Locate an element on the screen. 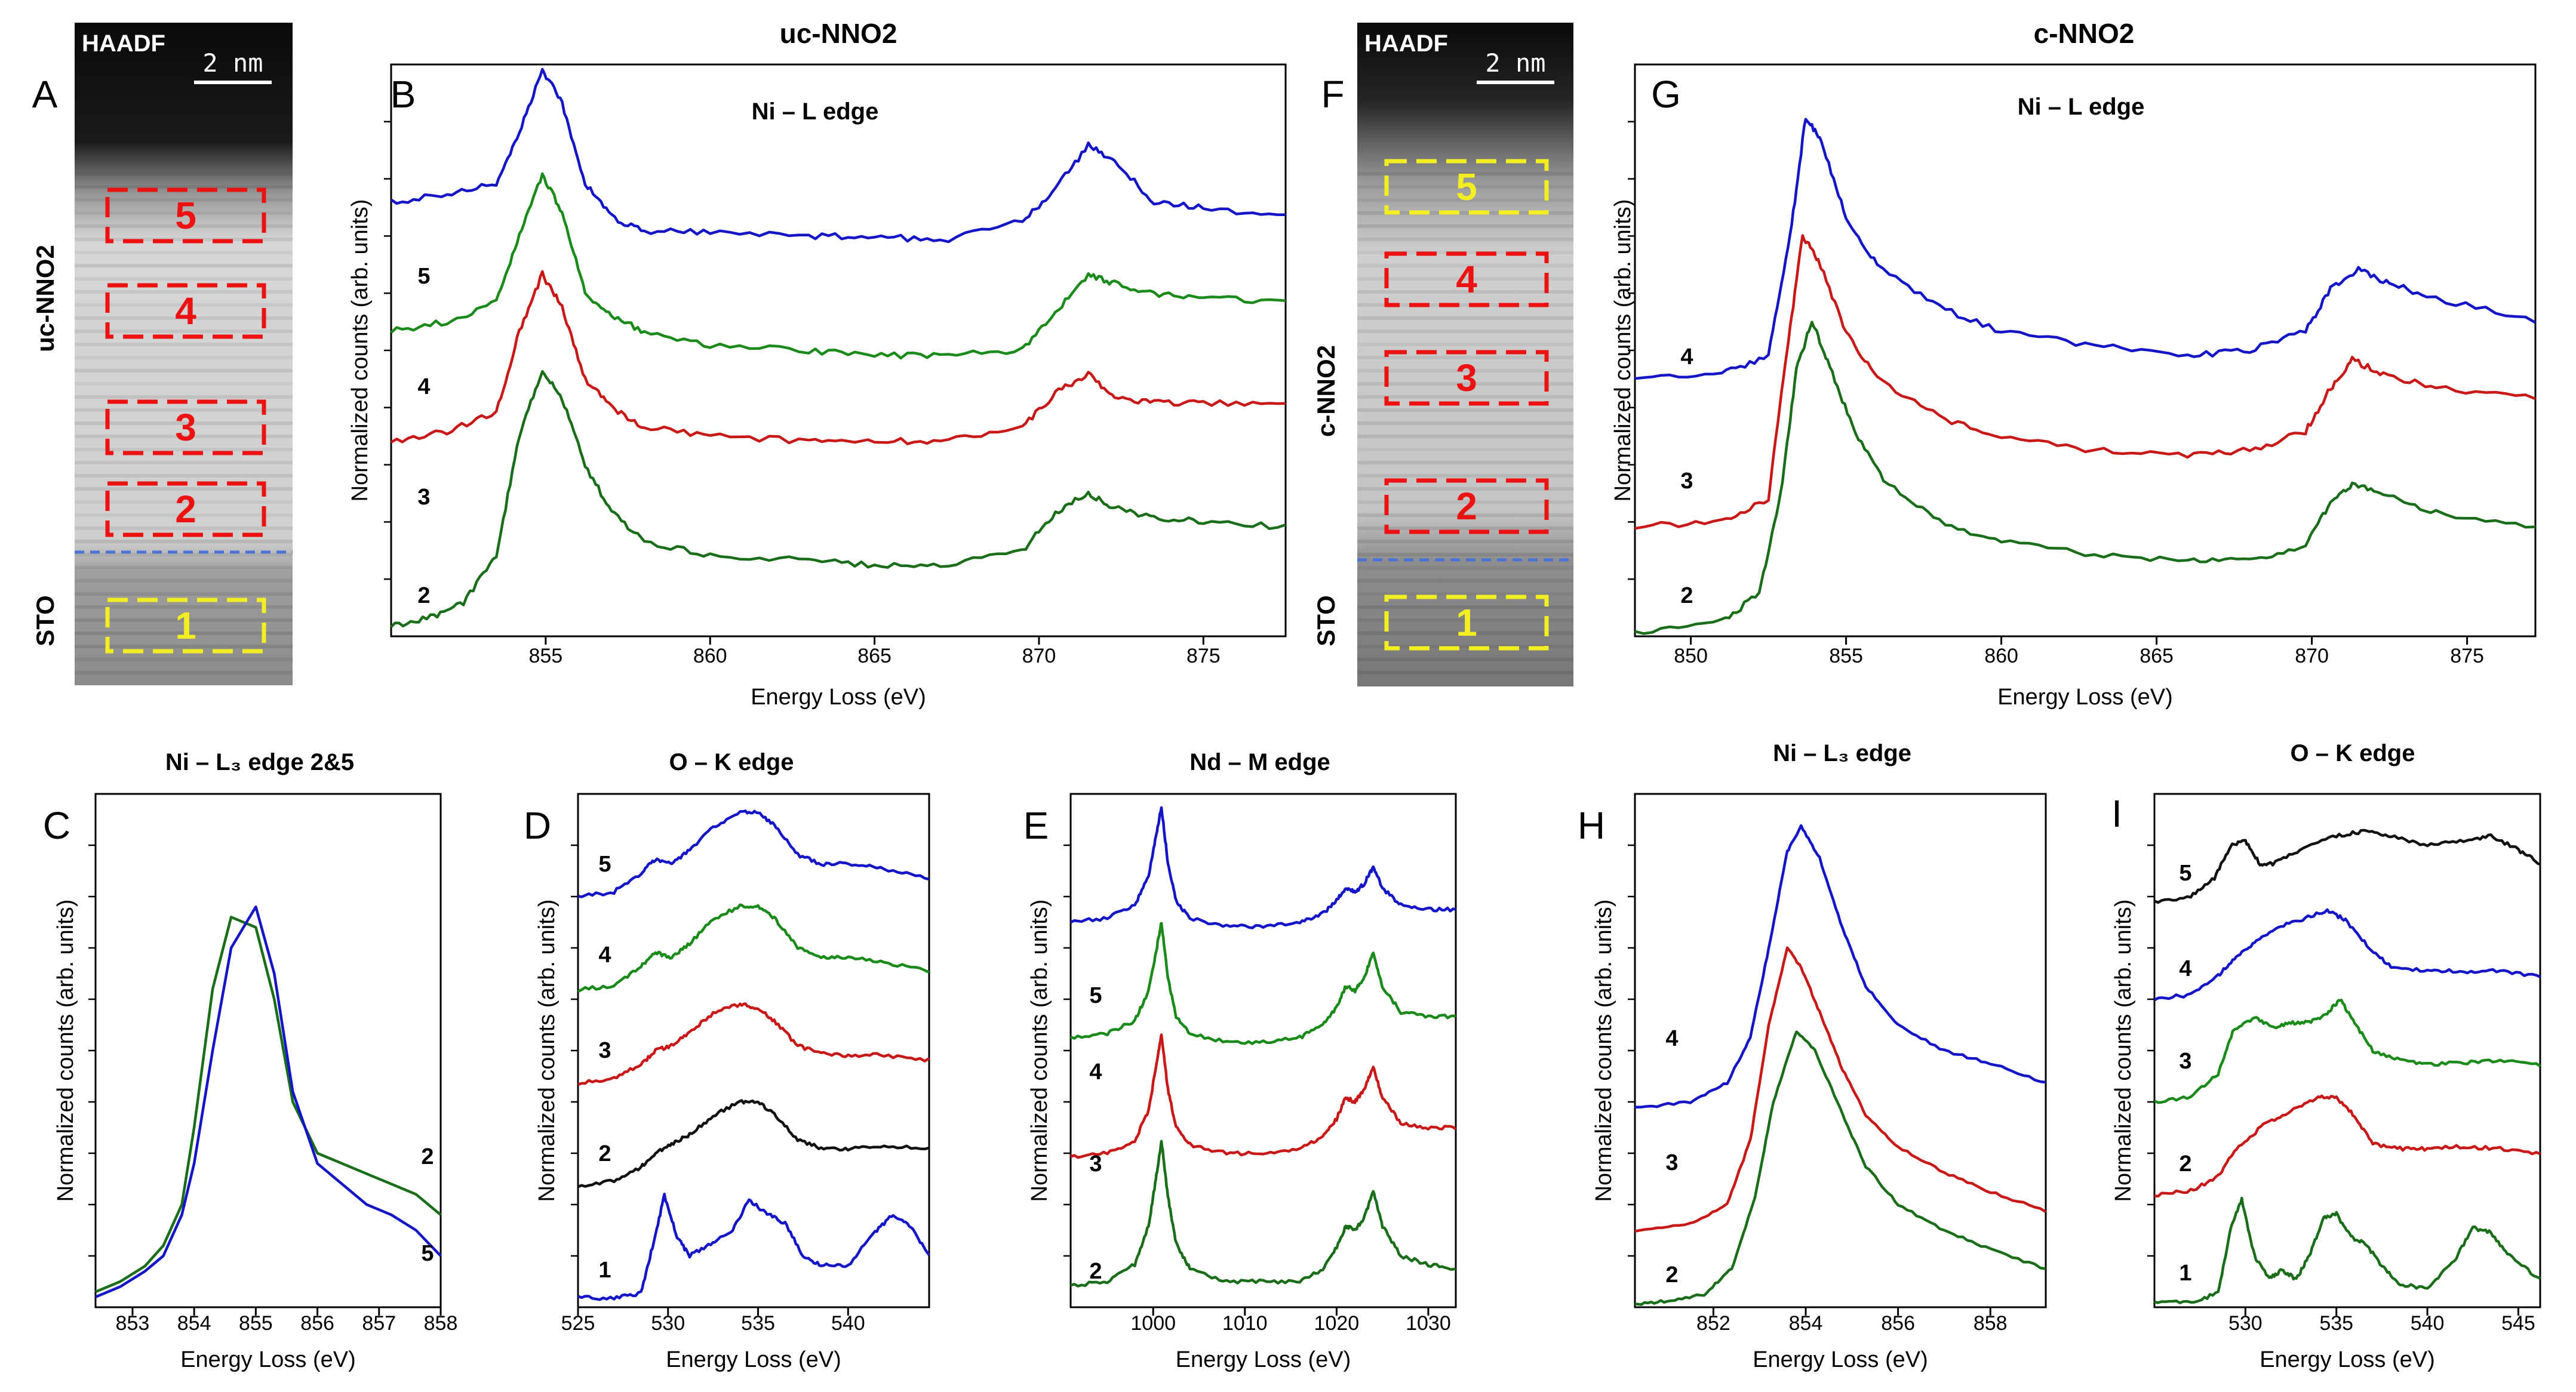 This screenshot has width=2576, height=1392. x-tick-label: 860 is located at coordinates (710, 656).